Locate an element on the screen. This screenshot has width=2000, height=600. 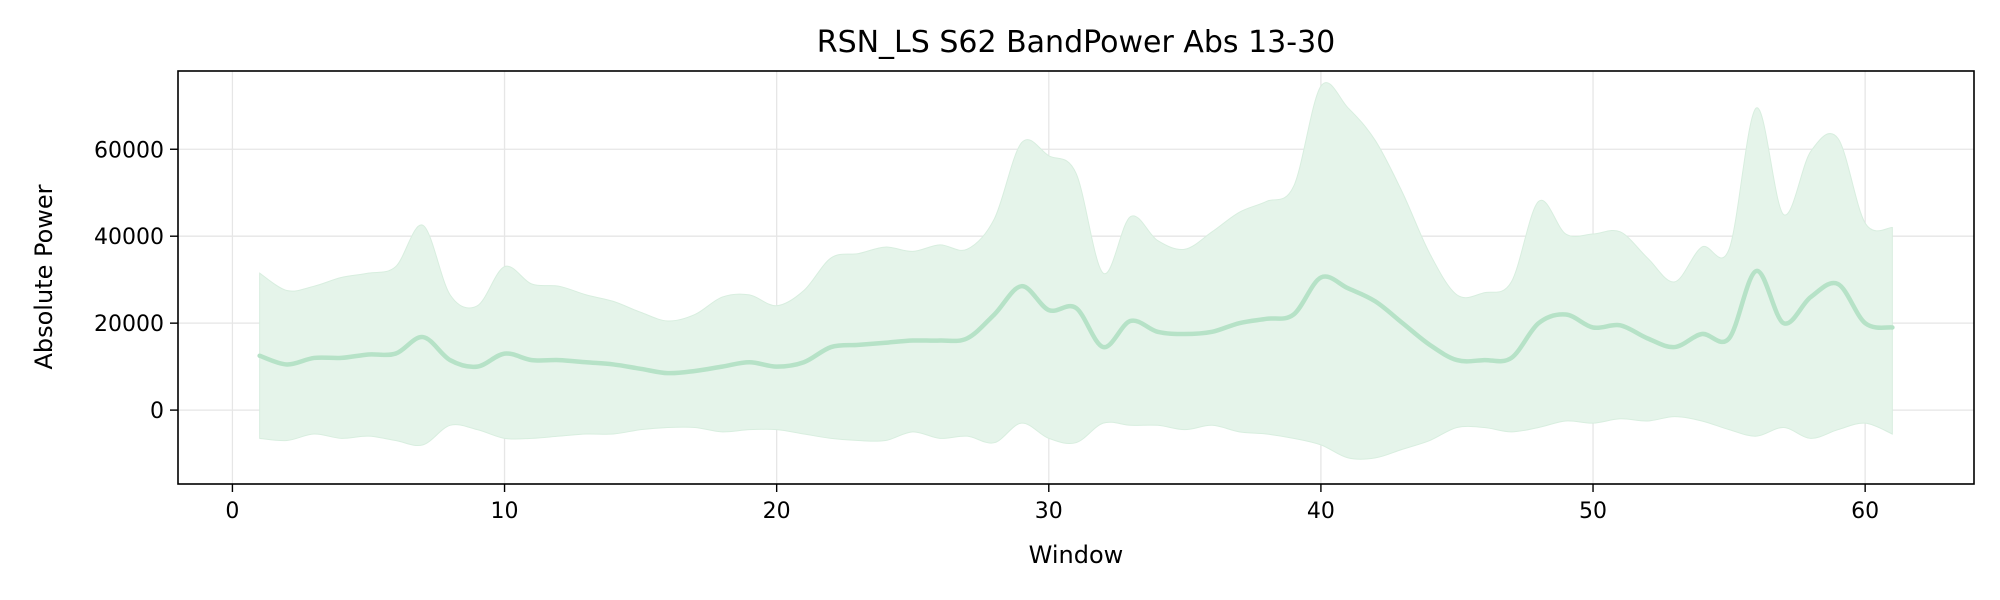
x-tick-label: 60 is located at coordinates (1865, 511).